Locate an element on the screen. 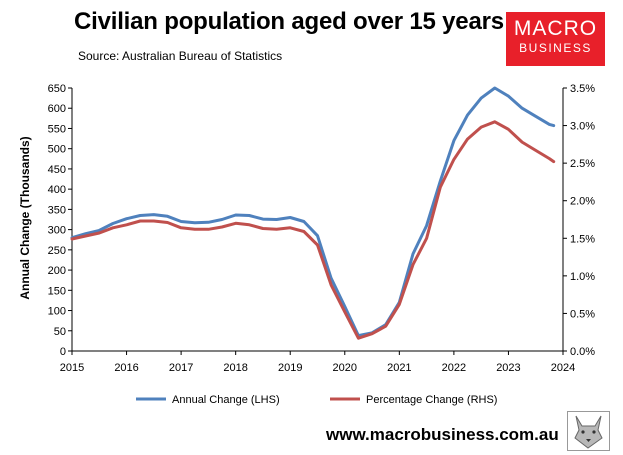 The width and height of the screenshot is (623, 455). chart-title: Civilian population aged over 15 years is located at coordinates (289, 21).